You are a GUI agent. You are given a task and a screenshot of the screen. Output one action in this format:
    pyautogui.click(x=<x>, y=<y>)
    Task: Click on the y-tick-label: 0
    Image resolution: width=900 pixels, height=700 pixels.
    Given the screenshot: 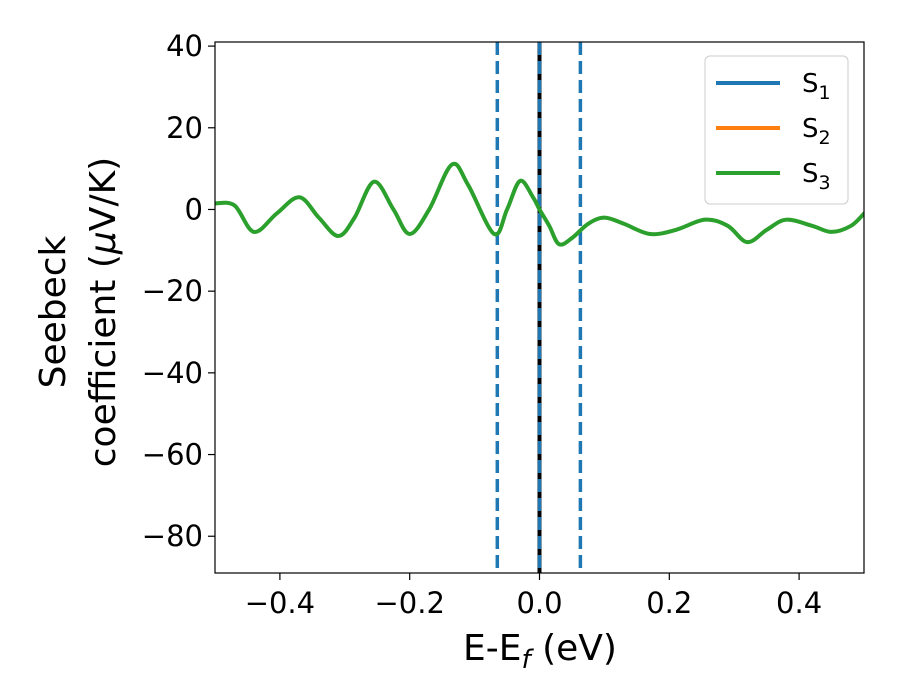 What is the action you would take?
    pyautogui.click(x=194, y=209)
    